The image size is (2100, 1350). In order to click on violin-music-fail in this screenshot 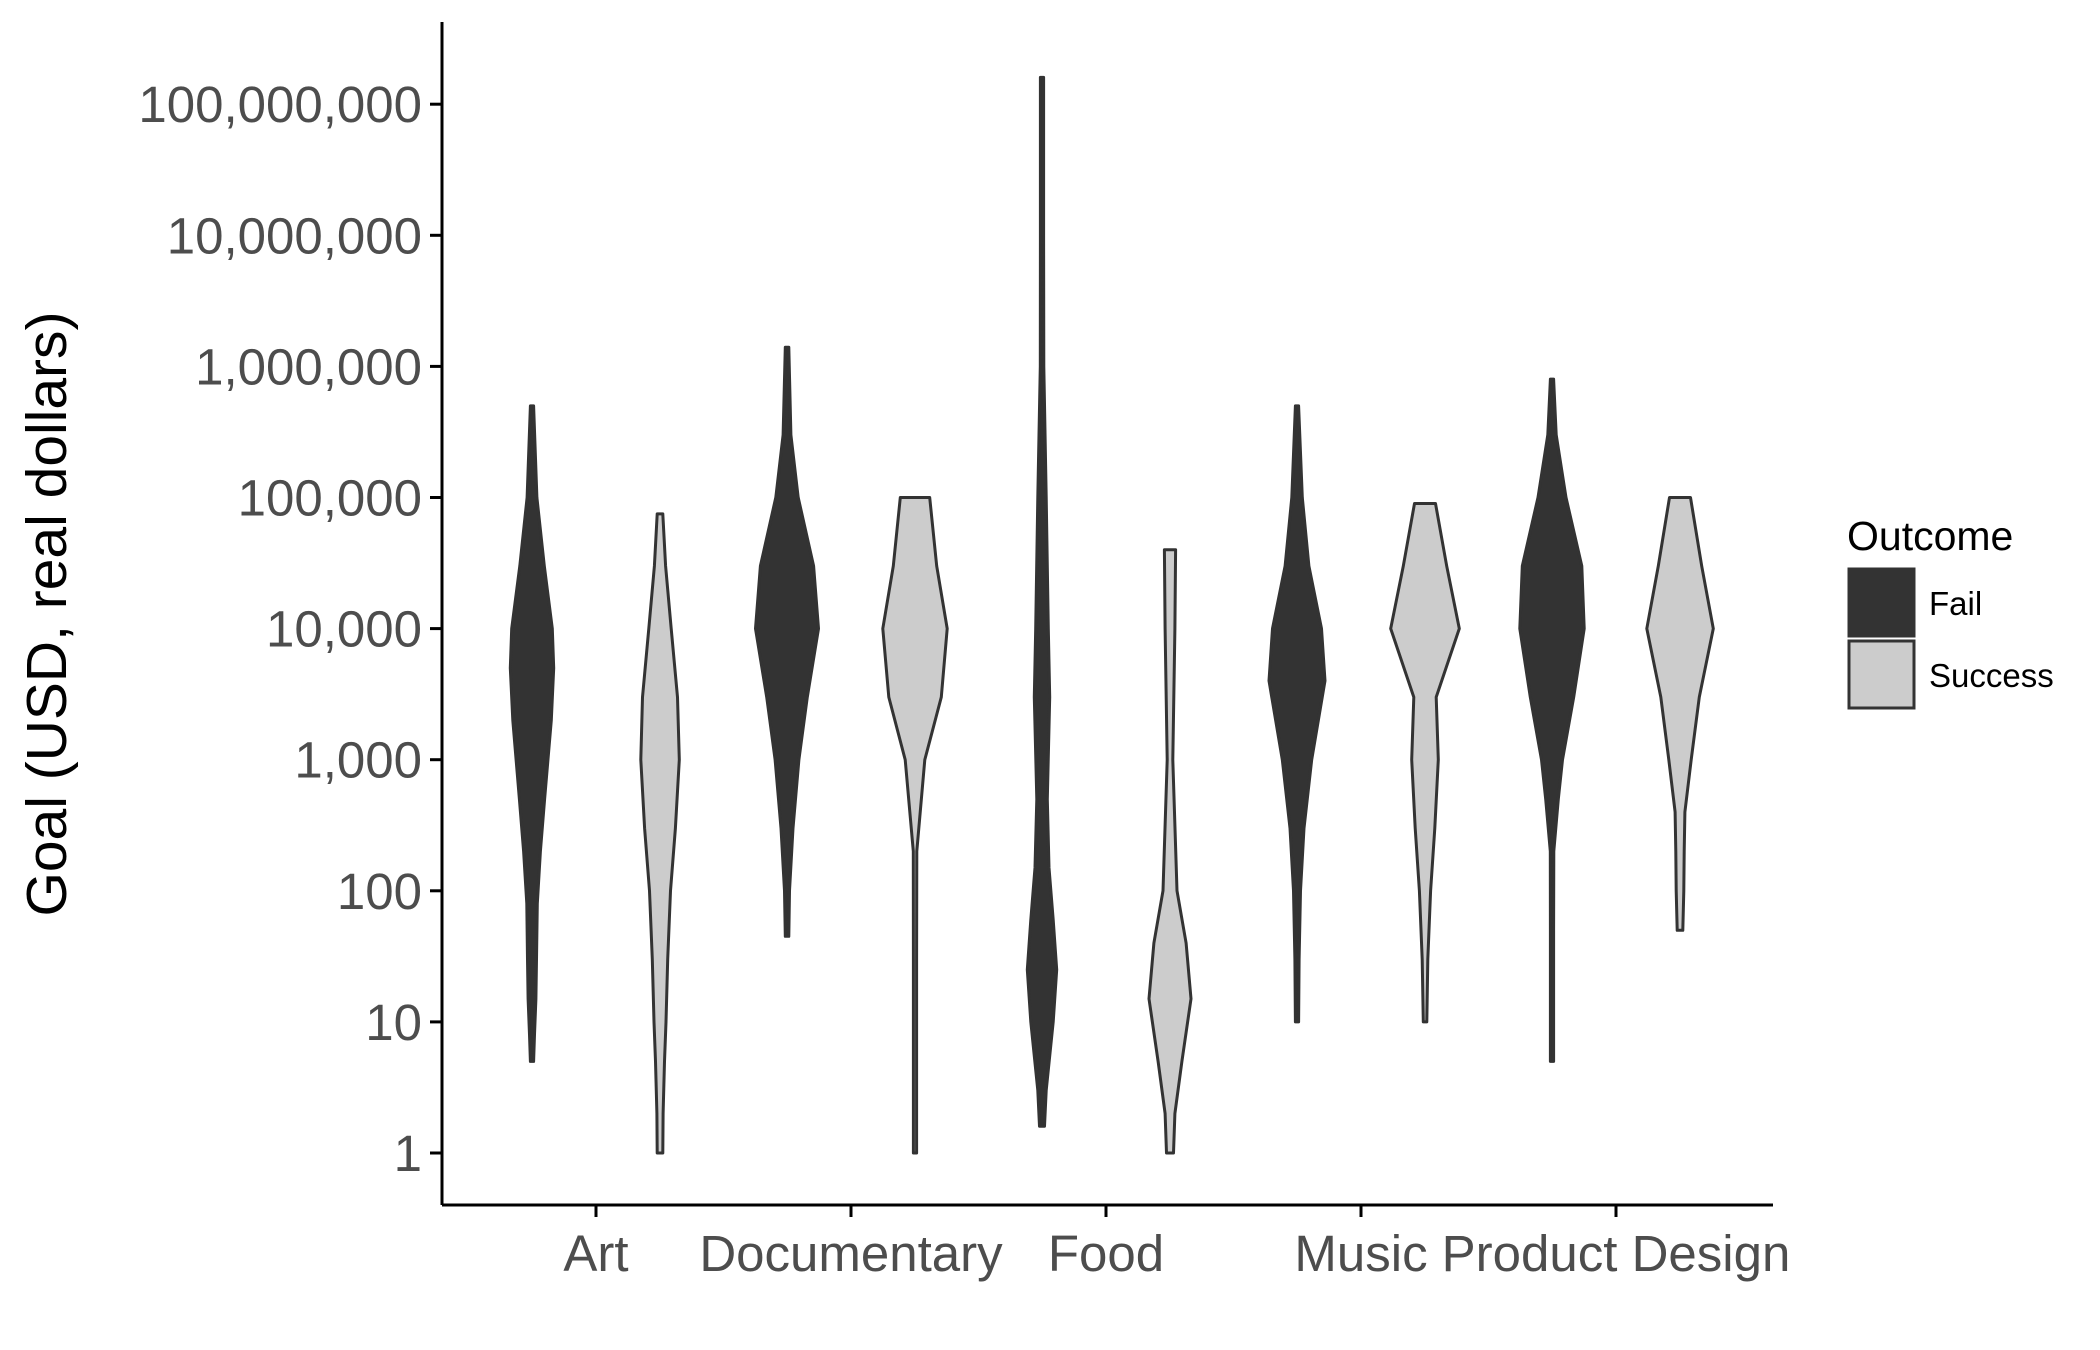, I will do `click(1297, 714)`.